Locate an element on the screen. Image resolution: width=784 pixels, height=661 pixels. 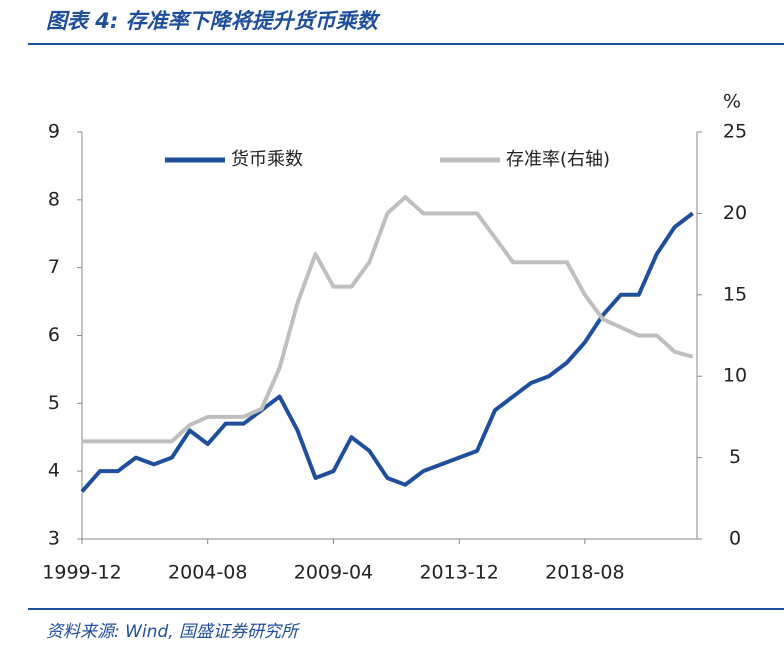
source: 资料来源: Wind, 国盛证券研究所 is located at coordinates (173, 632).